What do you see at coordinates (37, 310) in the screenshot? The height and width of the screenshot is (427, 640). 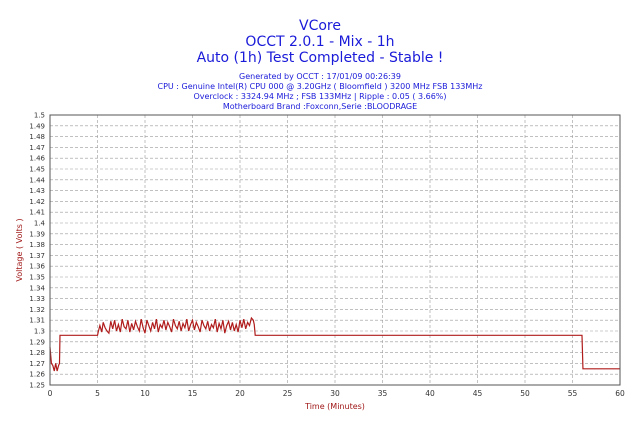 I see `y-tick-label: 1.32` at bounding box center [37, 310].